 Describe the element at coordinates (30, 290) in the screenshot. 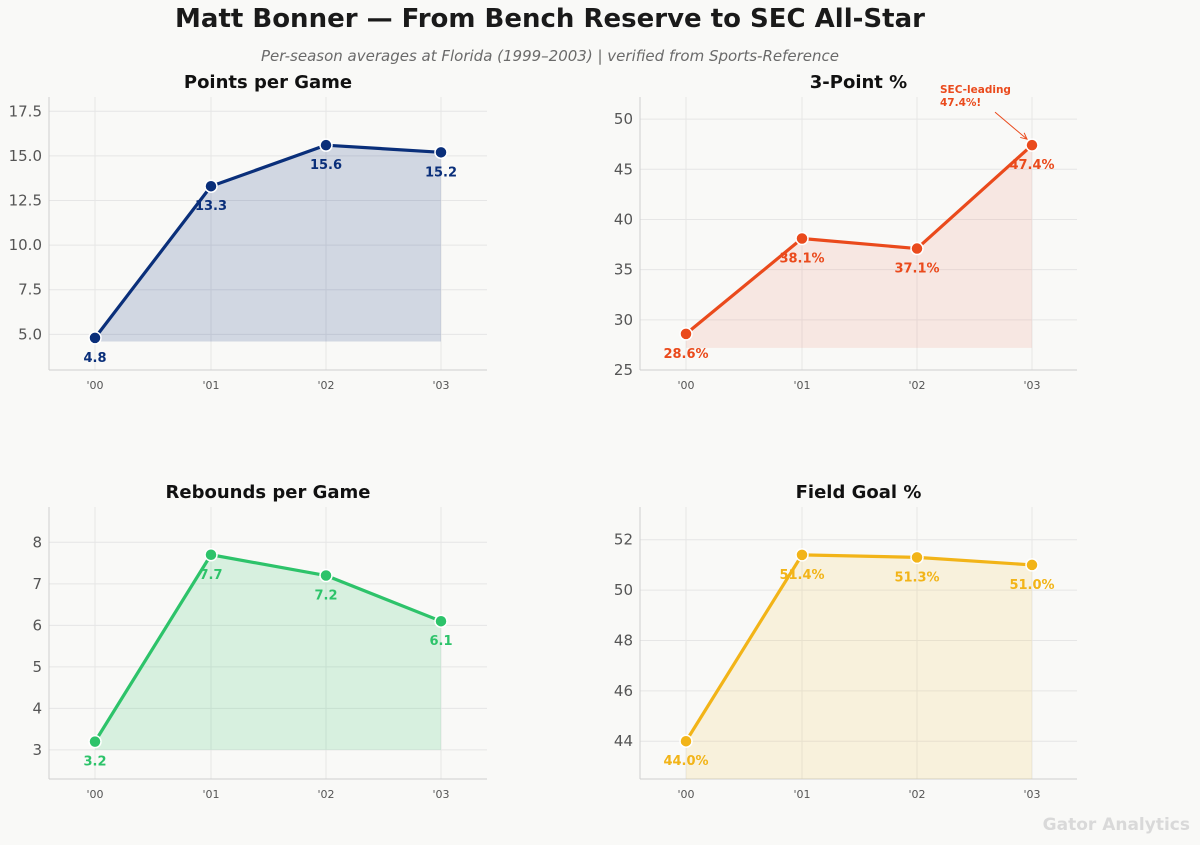

I see `y-tick-label: 7.5` at that location.